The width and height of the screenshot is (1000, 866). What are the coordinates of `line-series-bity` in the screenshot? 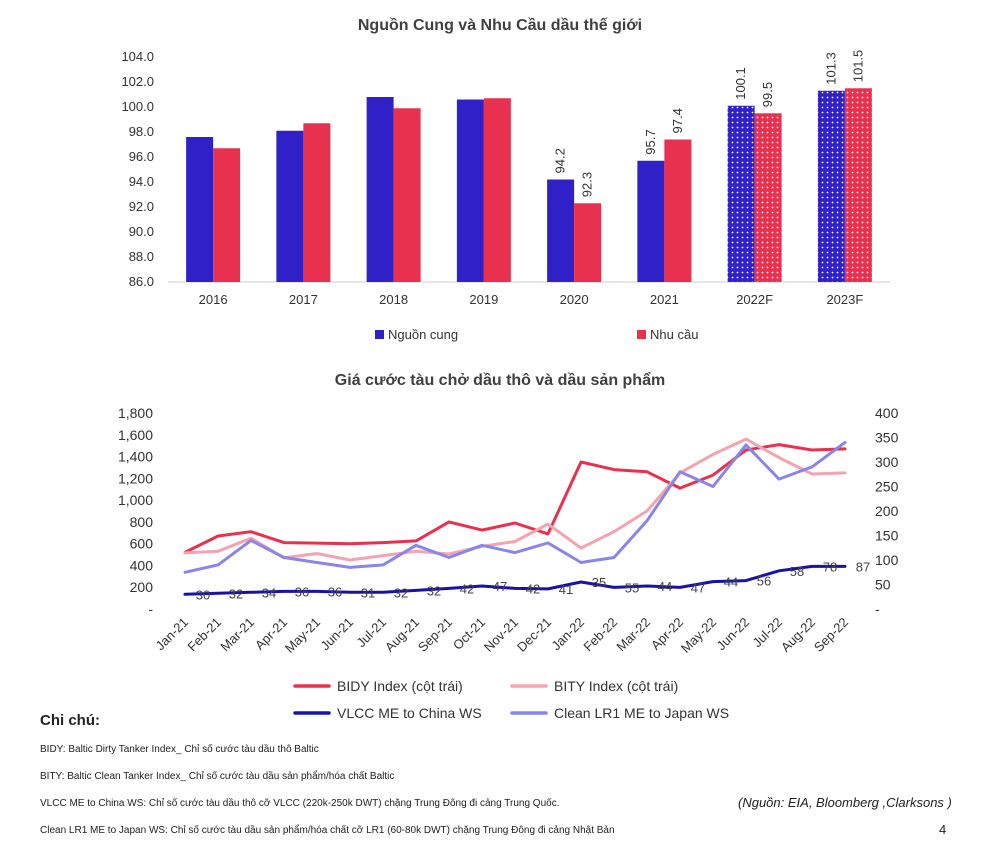 It's located at (515, 499).